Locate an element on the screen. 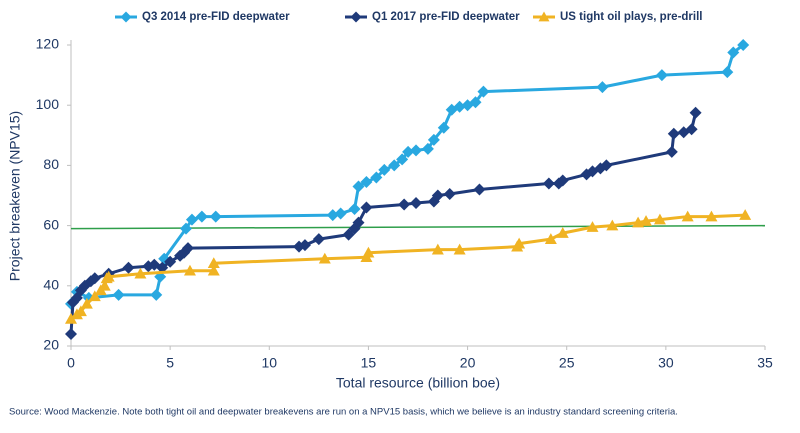  x-axis-title: Total resource (billion boe) is located at coordinates (418, 383).